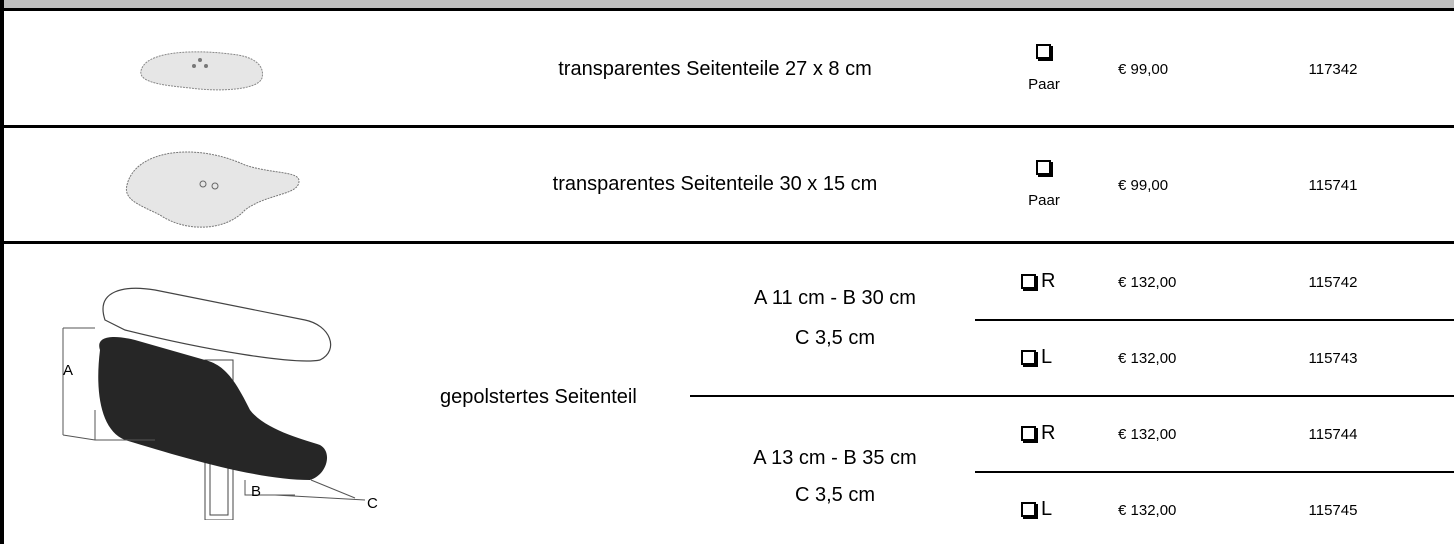  What do you see at coordinates (715, 184) in the screenshot?
I see `description: transparentes Seitenteile 30 x 15 cm` at bounding box center [715, 184].